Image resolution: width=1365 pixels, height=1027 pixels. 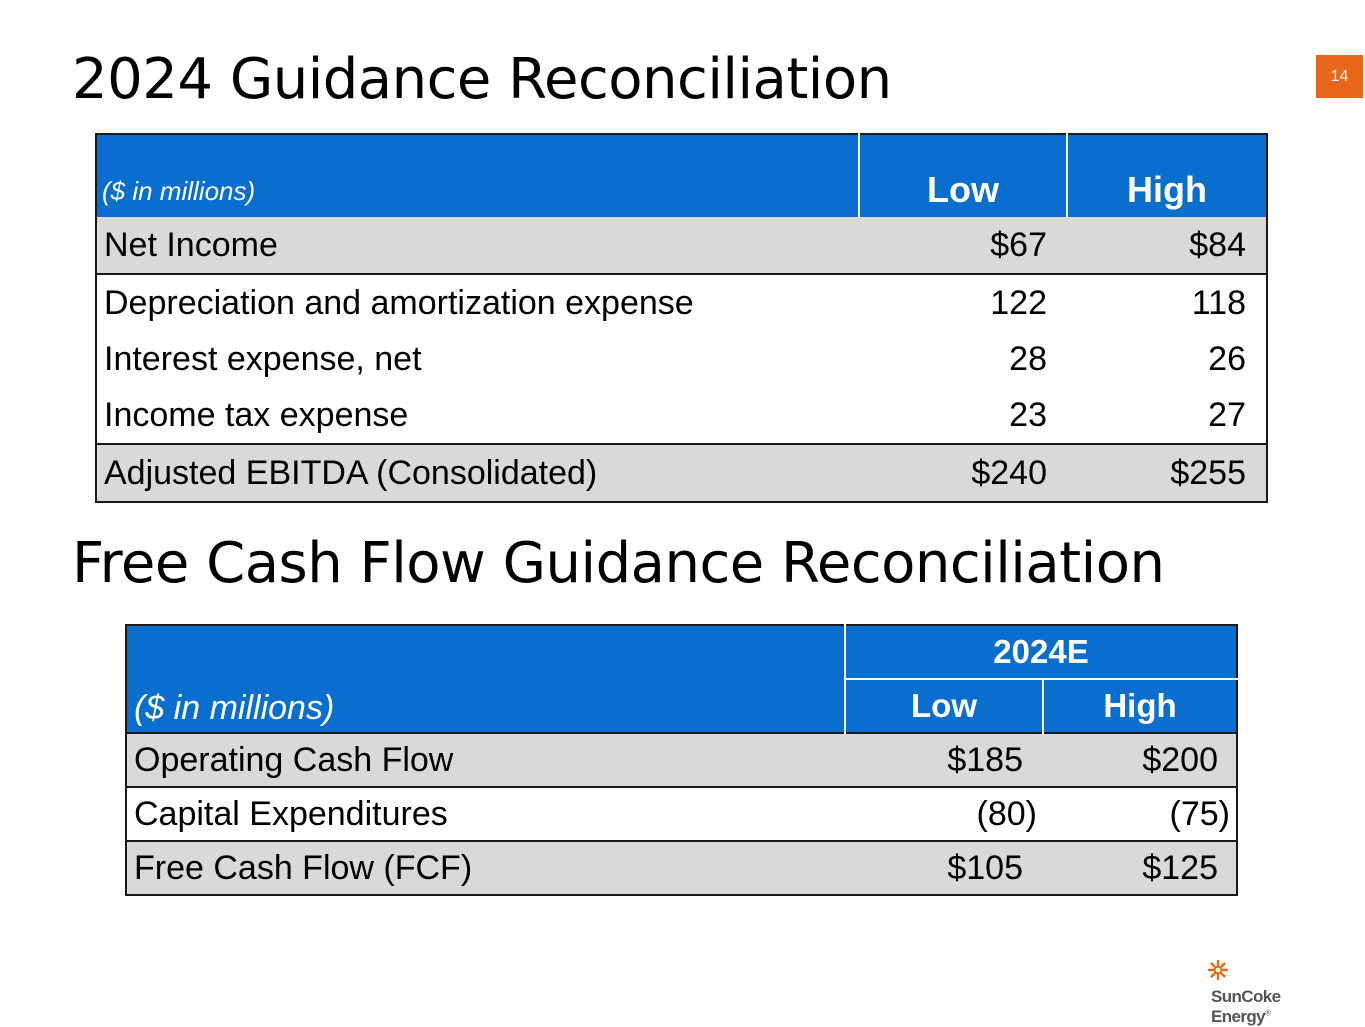 I want to click on value-high: 26, so click(x=1227, y=358).